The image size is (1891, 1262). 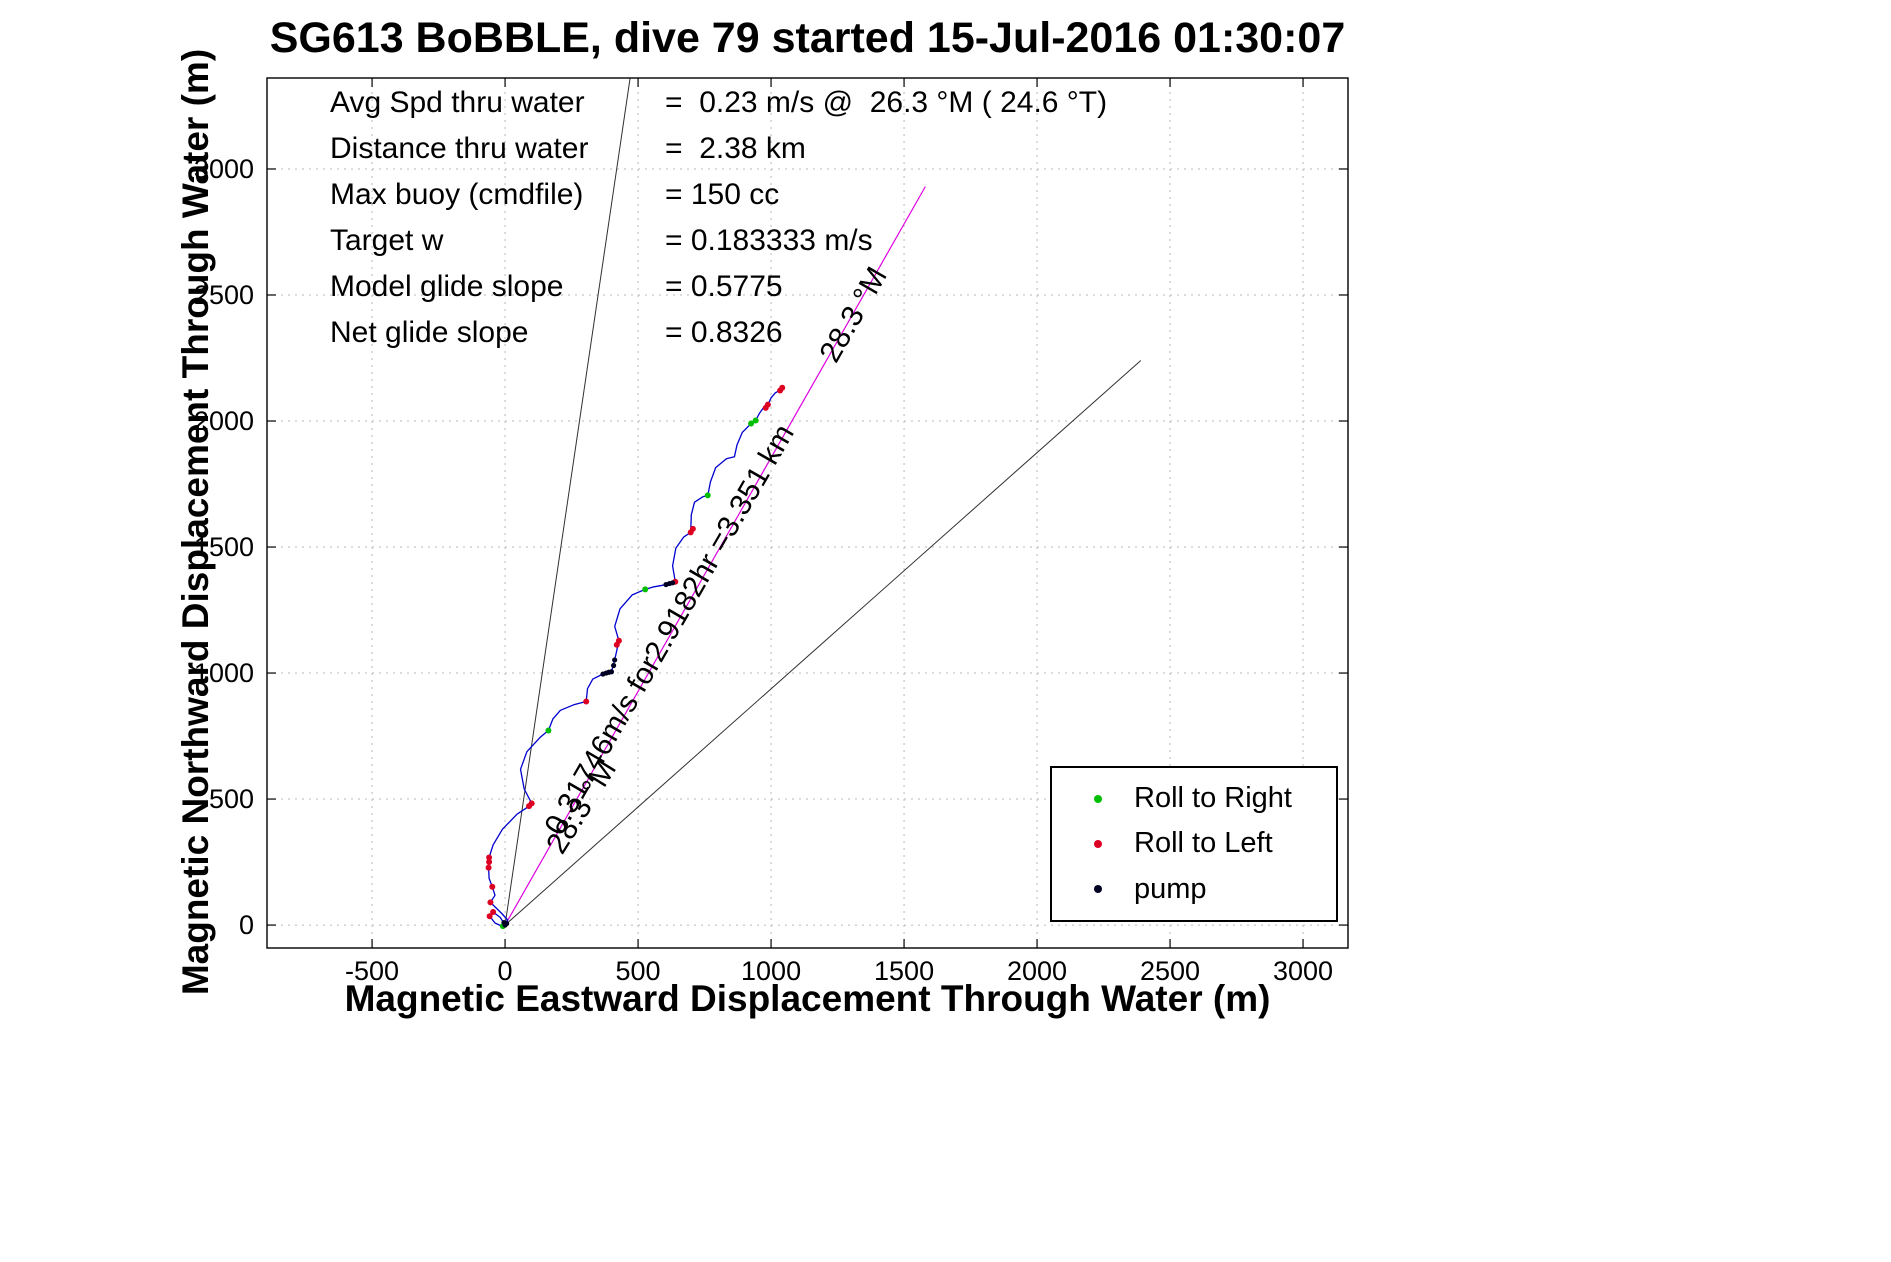 I want to click on x-tick-label: 2500, so click(x=1170, y=971).